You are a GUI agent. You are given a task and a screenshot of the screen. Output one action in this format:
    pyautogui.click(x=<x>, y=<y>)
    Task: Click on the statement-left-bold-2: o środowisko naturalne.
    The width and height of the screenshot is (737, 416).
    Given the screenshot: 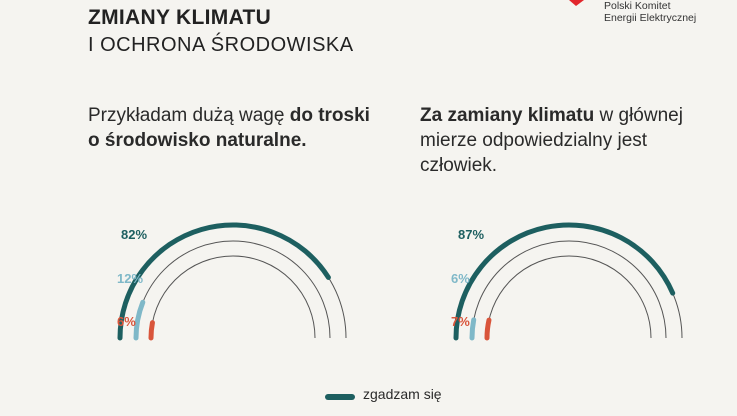 What is the action you would take?
    pyautogui.click(x=197, y=140)
    